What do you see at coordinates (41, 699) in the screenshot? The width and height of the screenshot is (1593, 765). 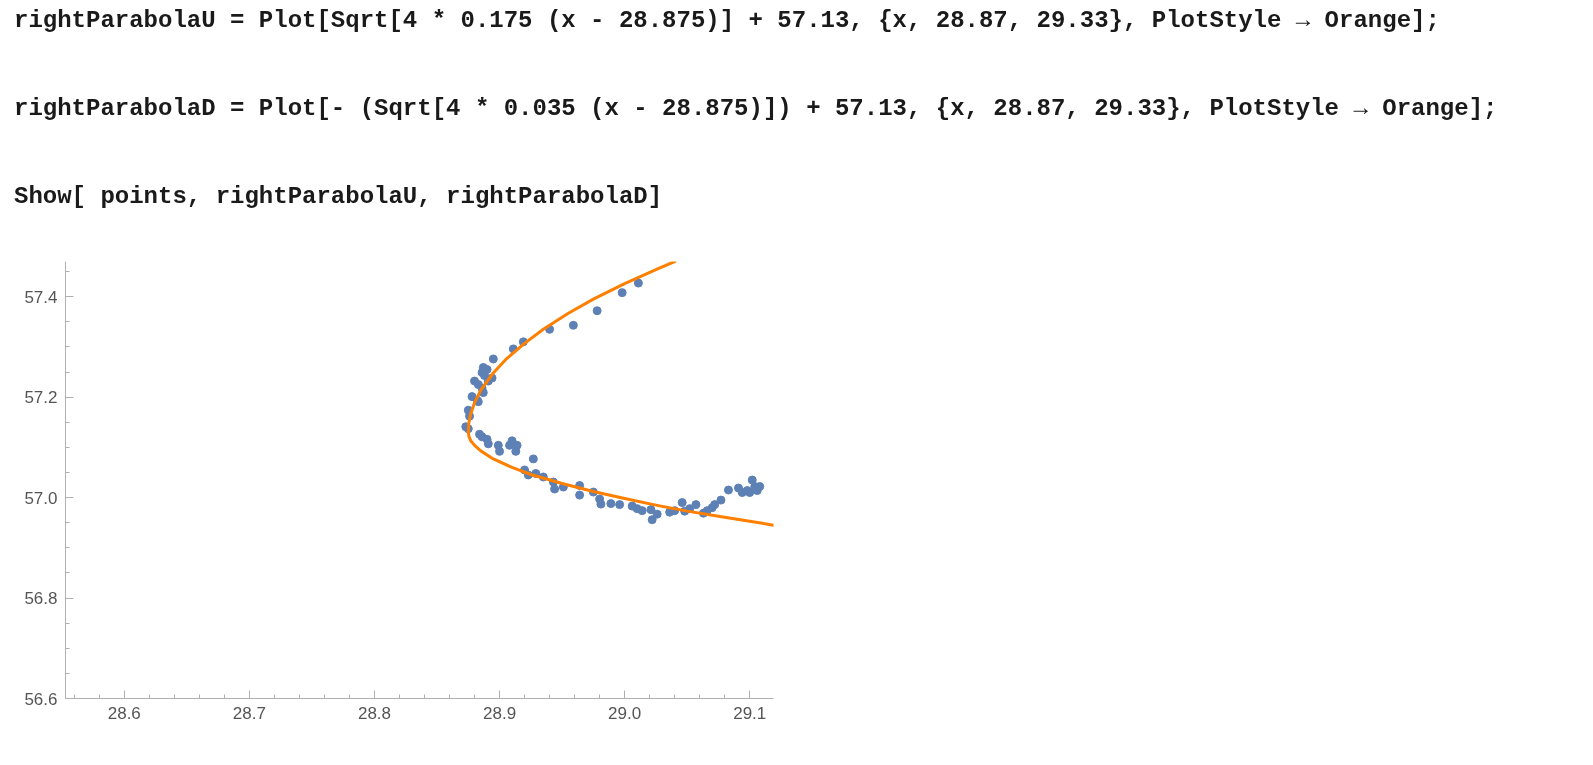 I see `y-tick-label: 56.6` at bounding box center [41, 699].